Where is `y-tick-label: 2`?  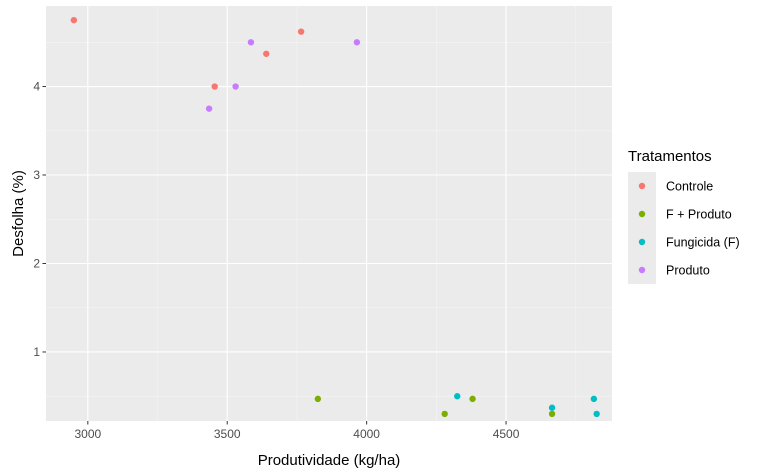 y-tick-label: 2 is located at coordinates (36, 263).